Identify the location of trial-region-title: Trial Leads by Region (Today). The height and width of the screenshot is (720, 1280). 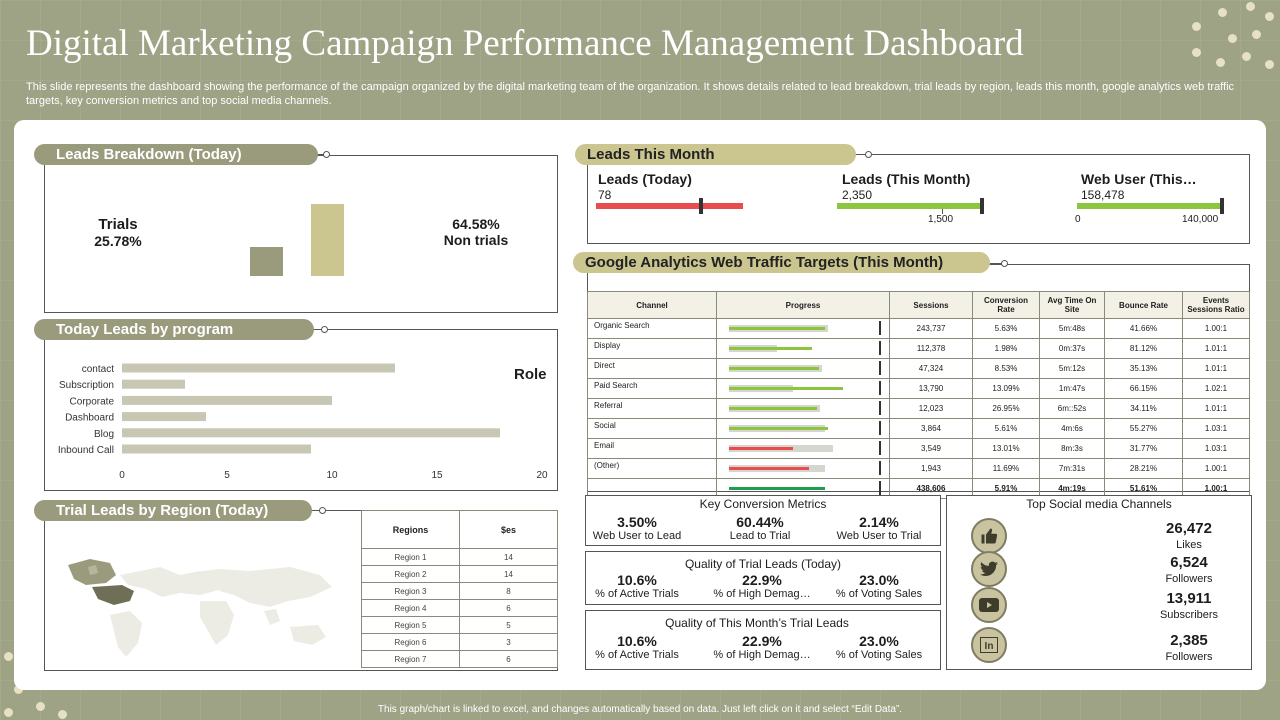
(162, 510).